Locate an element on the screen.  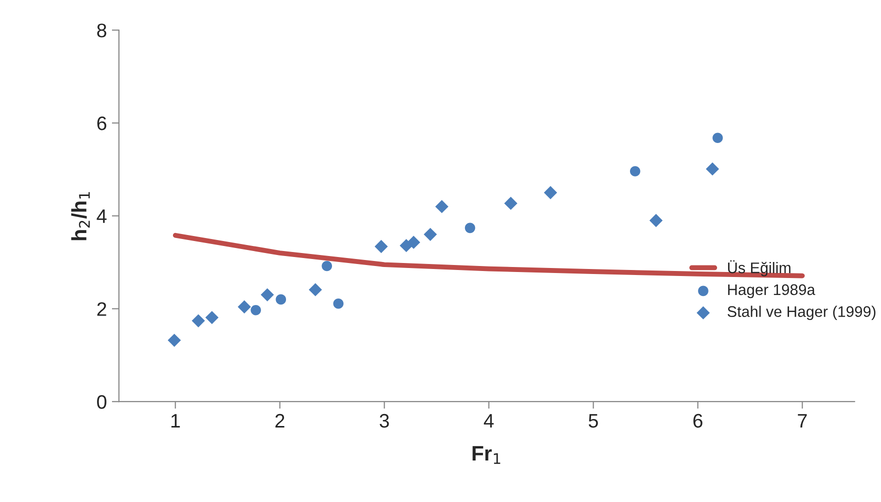
legend-label: Hager 1989a is located at coordinates (772, 291).